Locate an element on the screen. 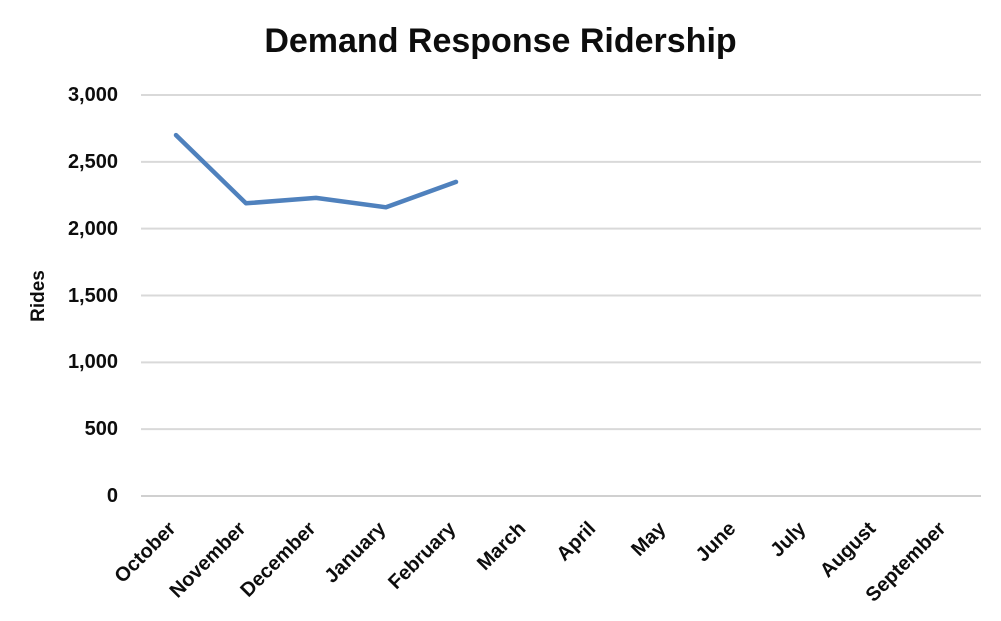 The image size is (1001, 621). y-tick-label: 0 is located at coordinates (112, 496).